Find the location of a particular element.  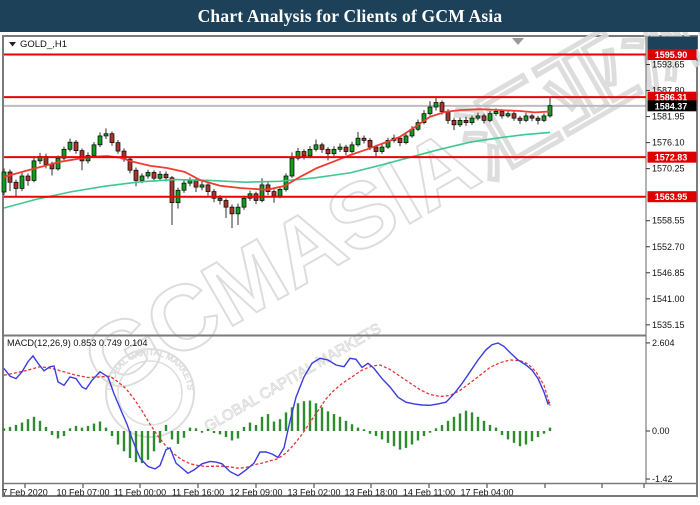

time-tick-label: 10 Feb 07:00 is located at coordinates (82, 493).